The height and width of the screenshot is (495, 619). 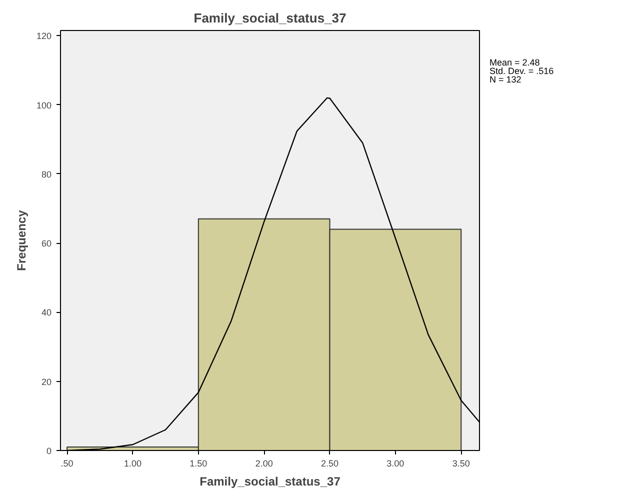 What do you see at coordinates (46, 174) in the screenshot?
I see `y-tick-label: 80` at bounding box center [46, 174].